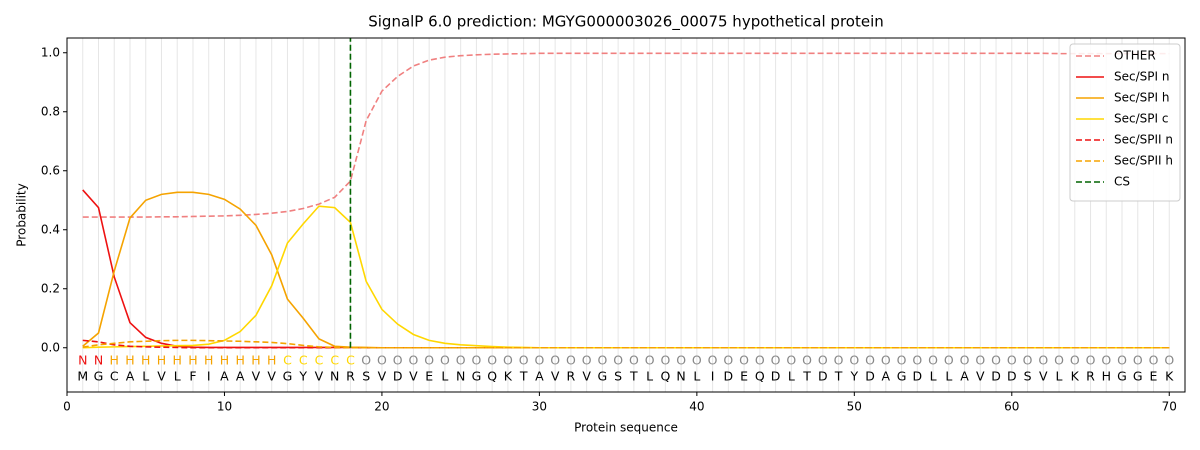 The image size is (1200, 450). Describe the element at coordinates (50, 288) in the screenshot. I see `y-tick-label: 0.2` at that location.